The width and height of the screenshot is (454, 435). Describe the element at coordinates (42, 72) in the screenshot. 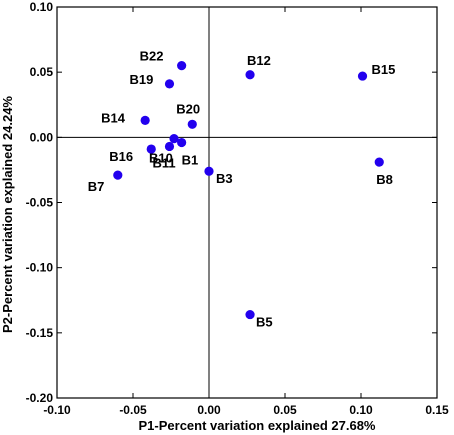

I see `y-tick-label: 0.05` at that location.